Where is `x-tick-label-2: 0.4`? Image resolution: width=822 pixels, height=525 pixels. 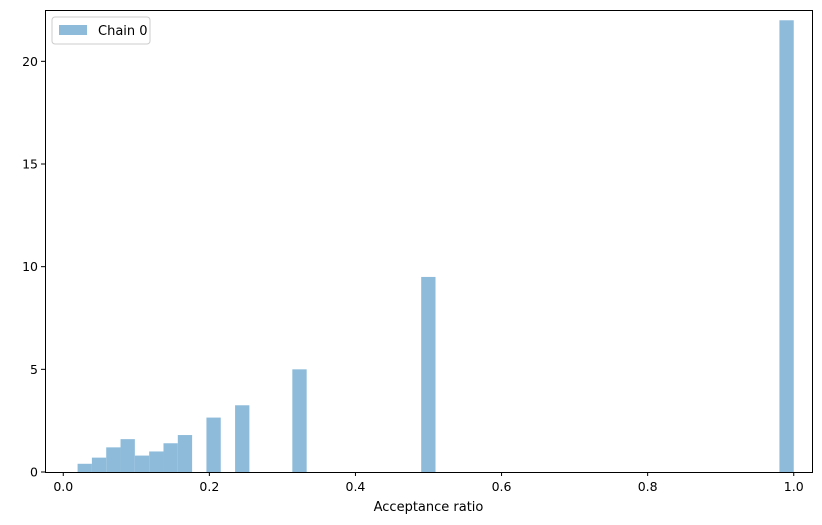
x-tick-label-2: 0.4 is located at coordinates (356, 486).